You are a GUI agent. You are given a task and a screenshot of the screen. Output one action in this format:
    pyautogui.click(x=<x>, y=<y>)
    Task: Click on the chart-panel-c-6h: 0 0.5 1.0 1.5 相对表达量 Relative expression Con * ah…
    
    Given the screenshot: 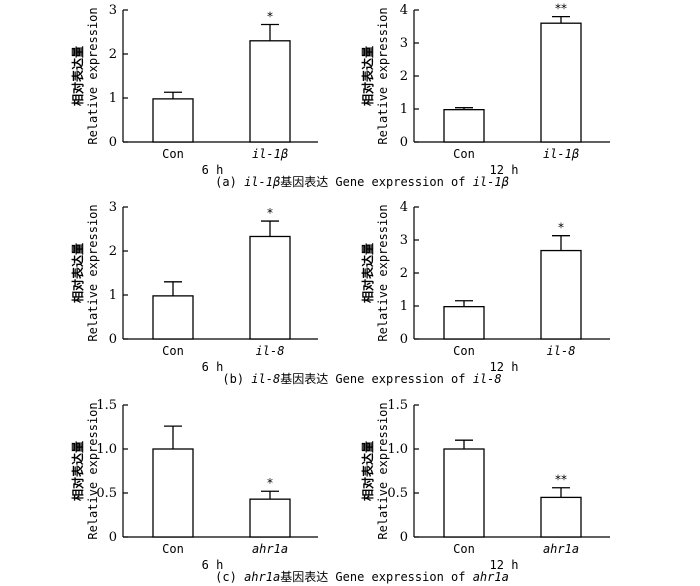 What is the action you would take?
    pyautogui.click(x=194, y=485)
    